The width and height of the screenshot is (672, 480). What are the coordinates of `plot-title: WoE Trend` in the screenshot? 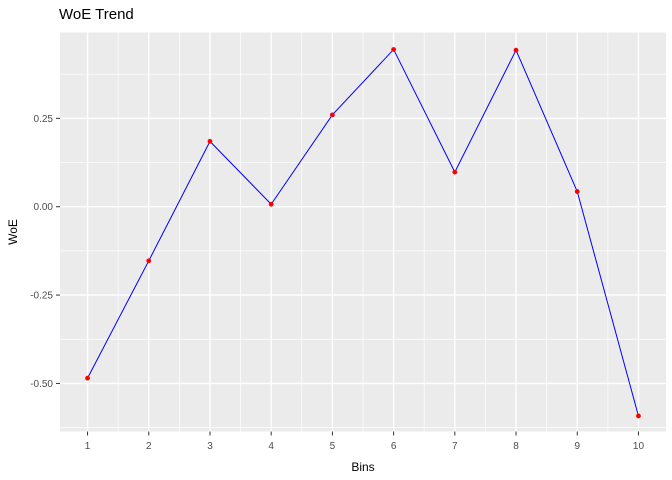 It's located at (96, 14).